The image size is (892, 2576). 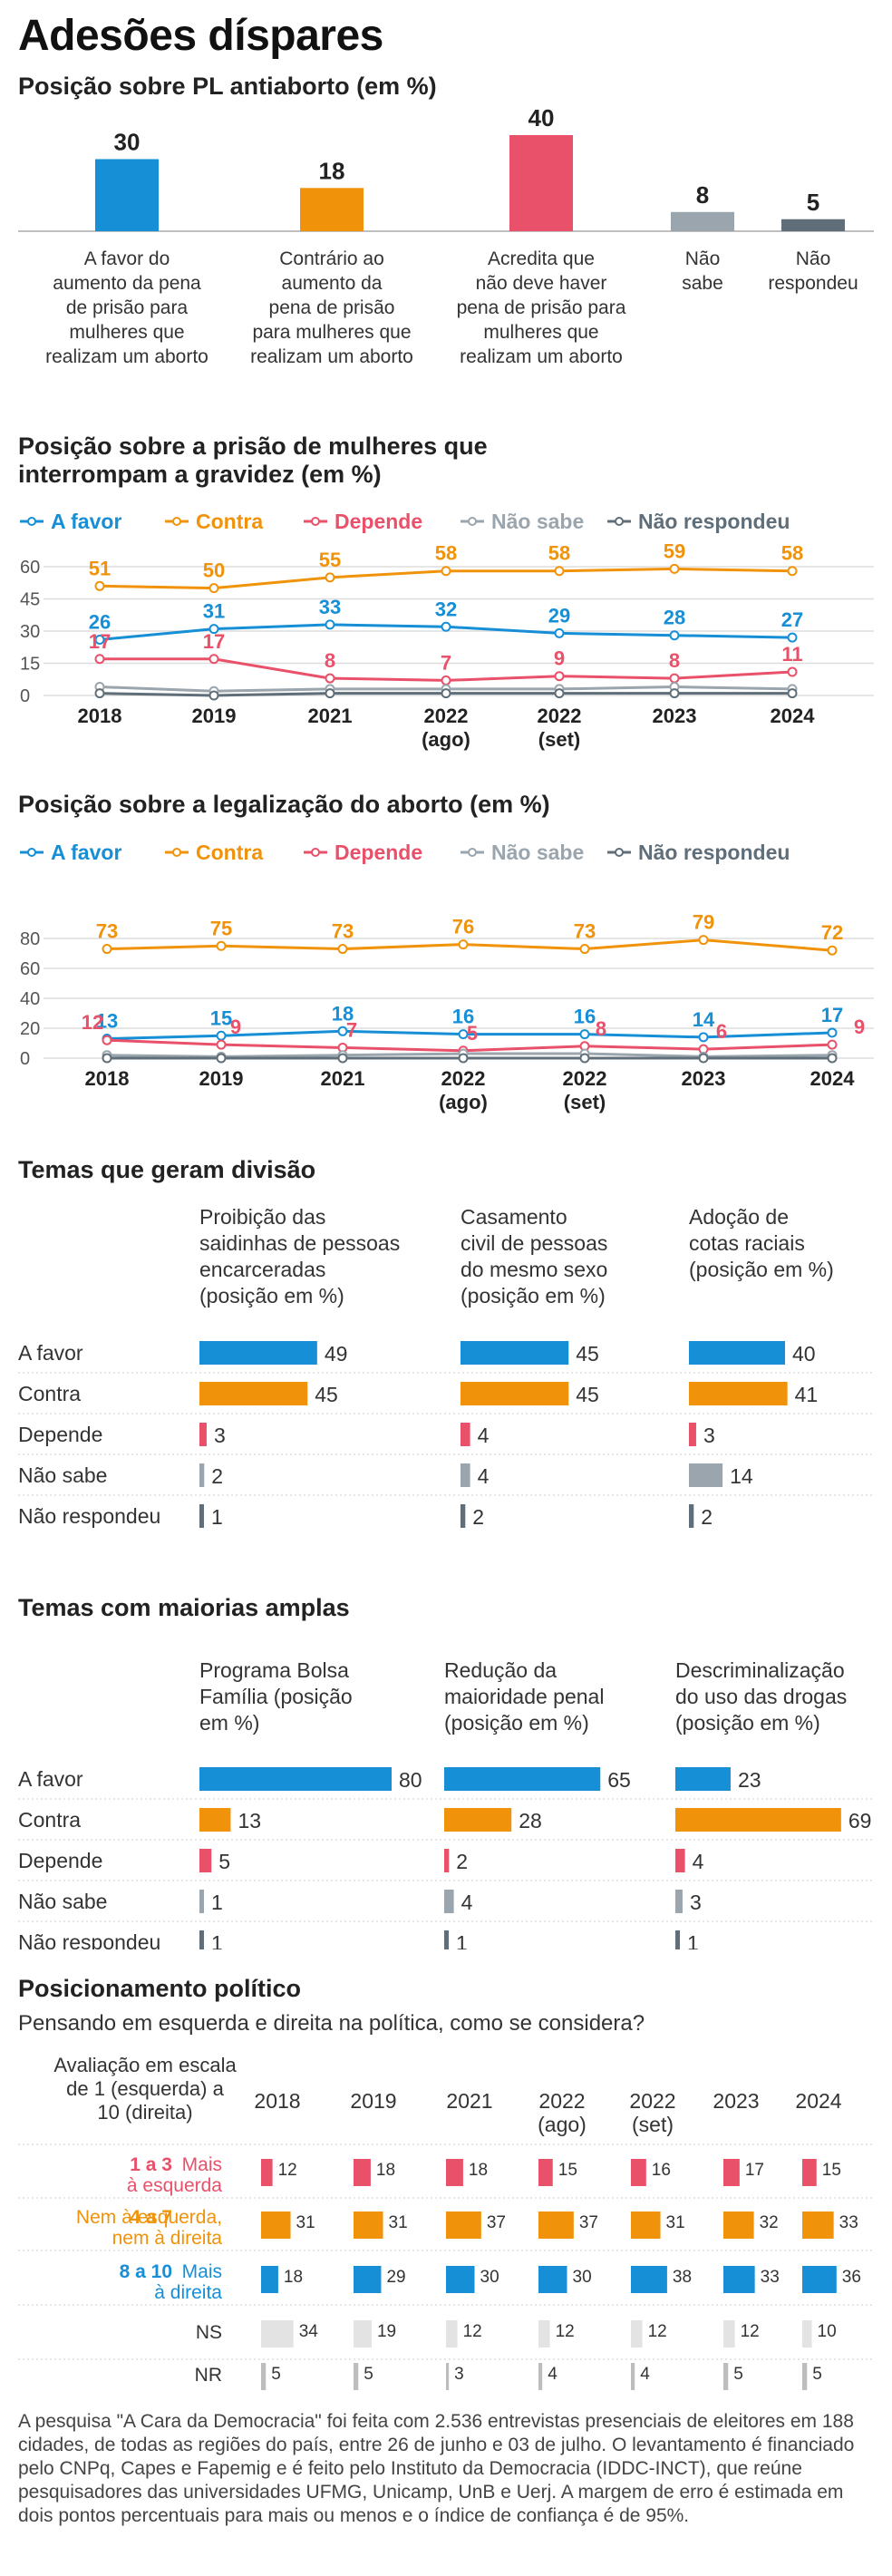 What do you see at coordinates (221, 928) in the screenshot?
I see `data-label: 75` at bounding box center [221, 928].